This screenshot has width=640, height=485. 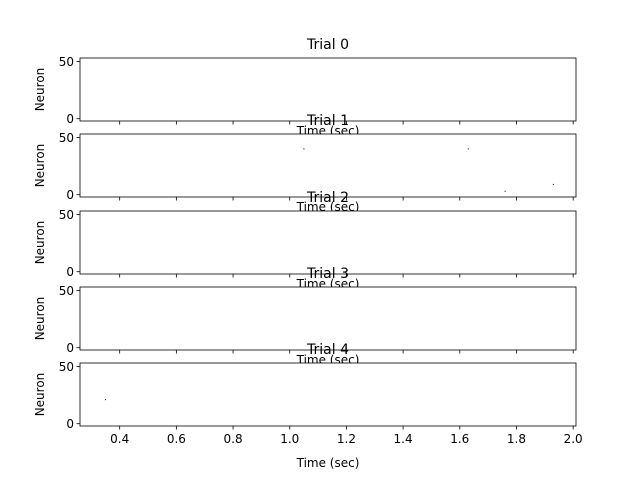 I want to click on x-tick-label: 1.0, so click(x=289, y=439).